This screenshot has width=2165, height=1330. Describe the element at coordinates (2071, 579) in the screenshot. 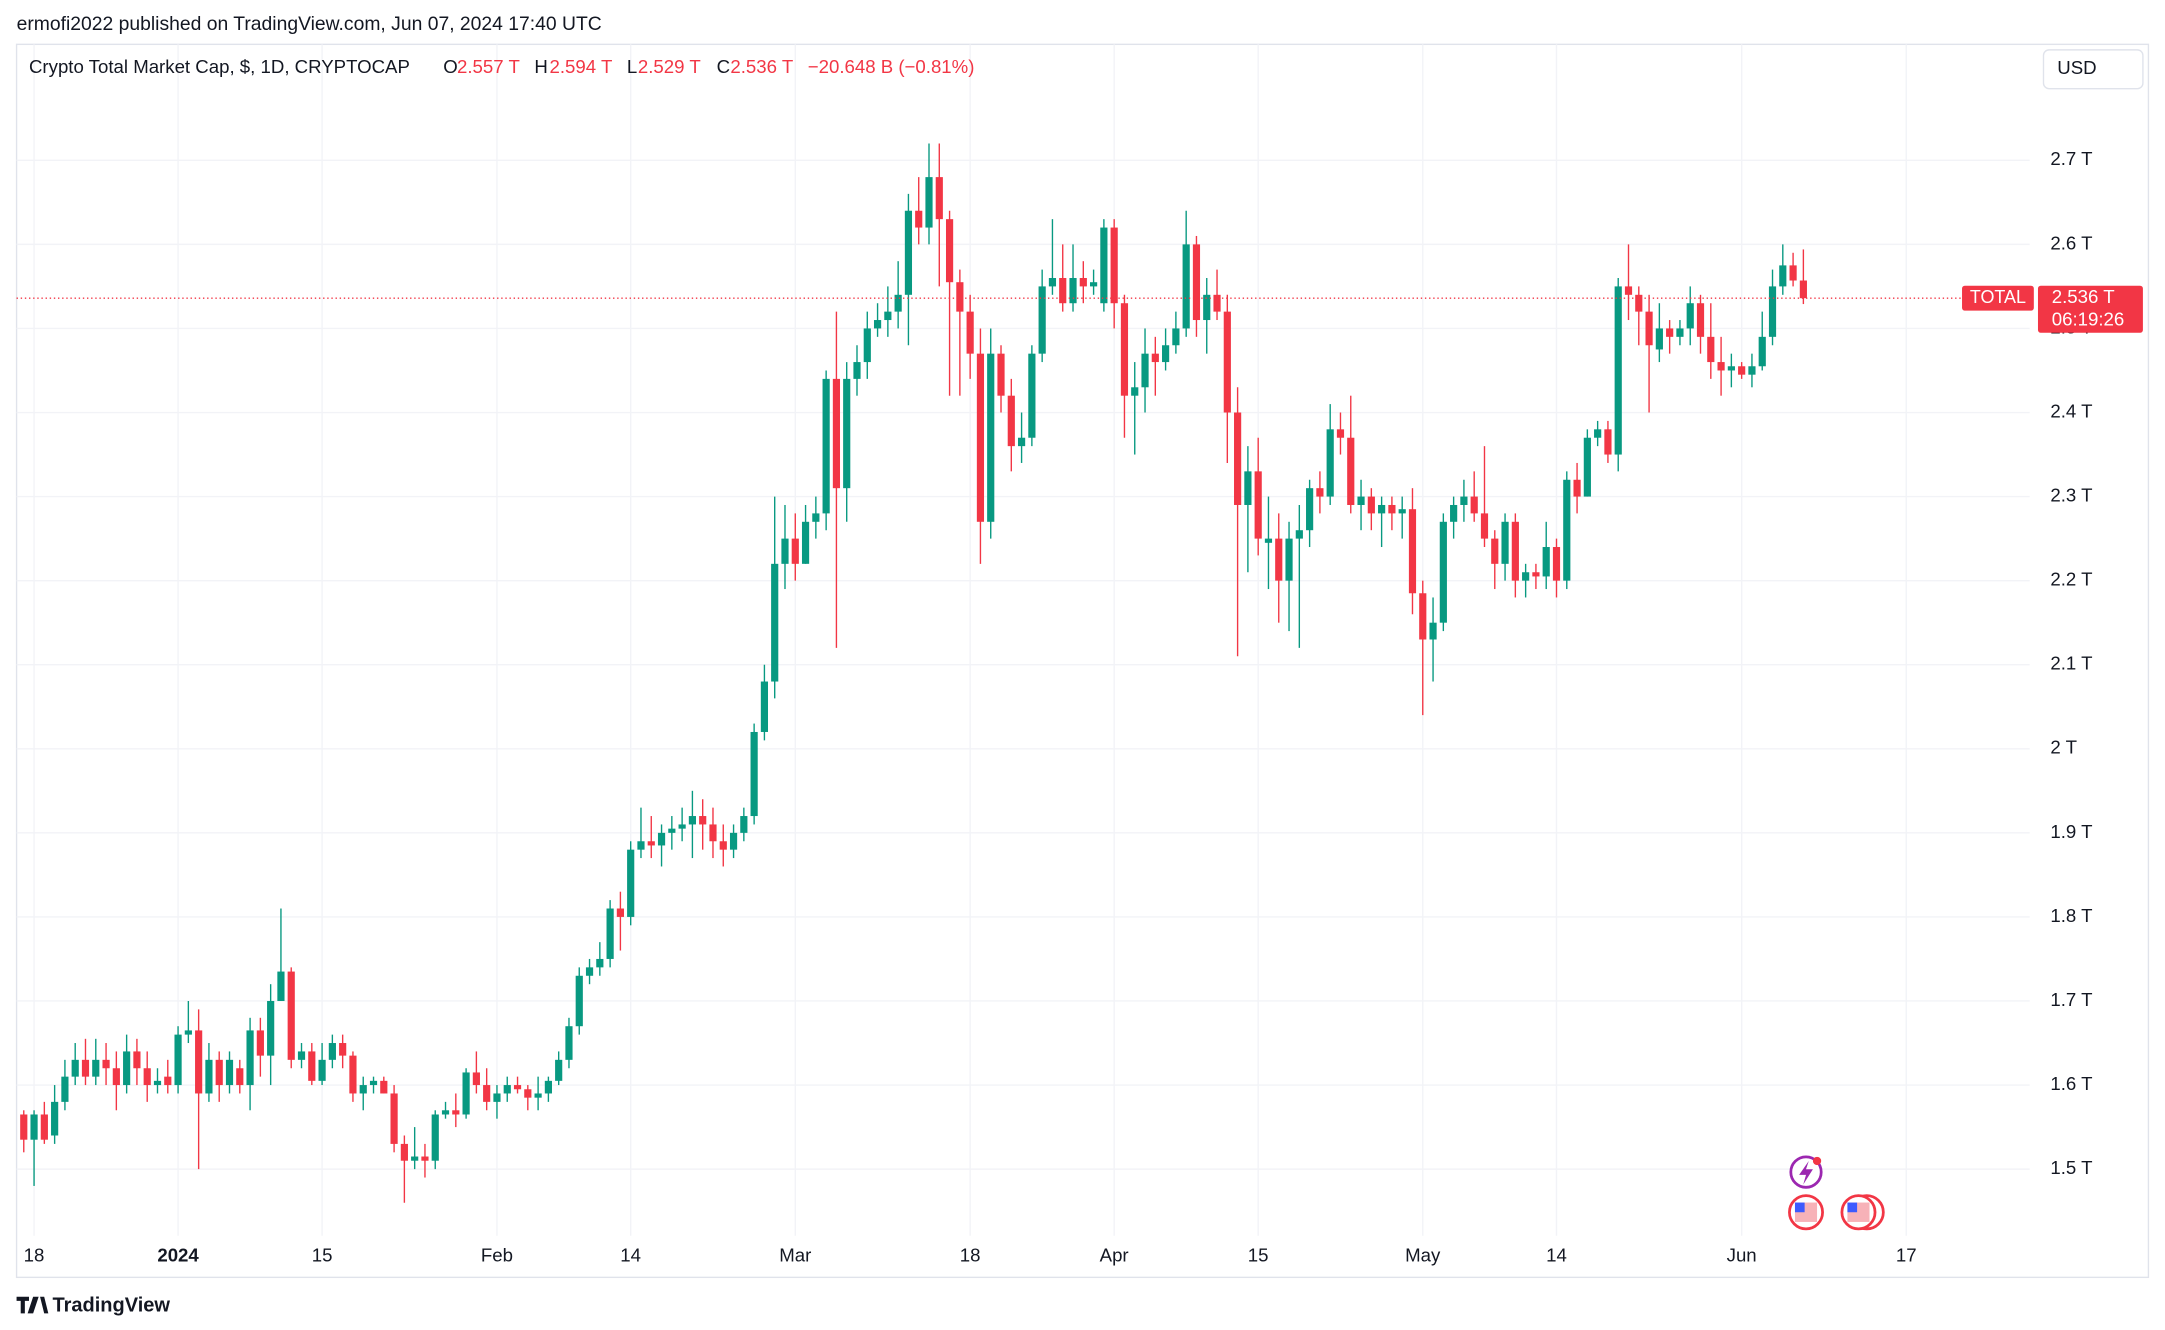

I see `y-tick-label: 2.2 T` at that location.